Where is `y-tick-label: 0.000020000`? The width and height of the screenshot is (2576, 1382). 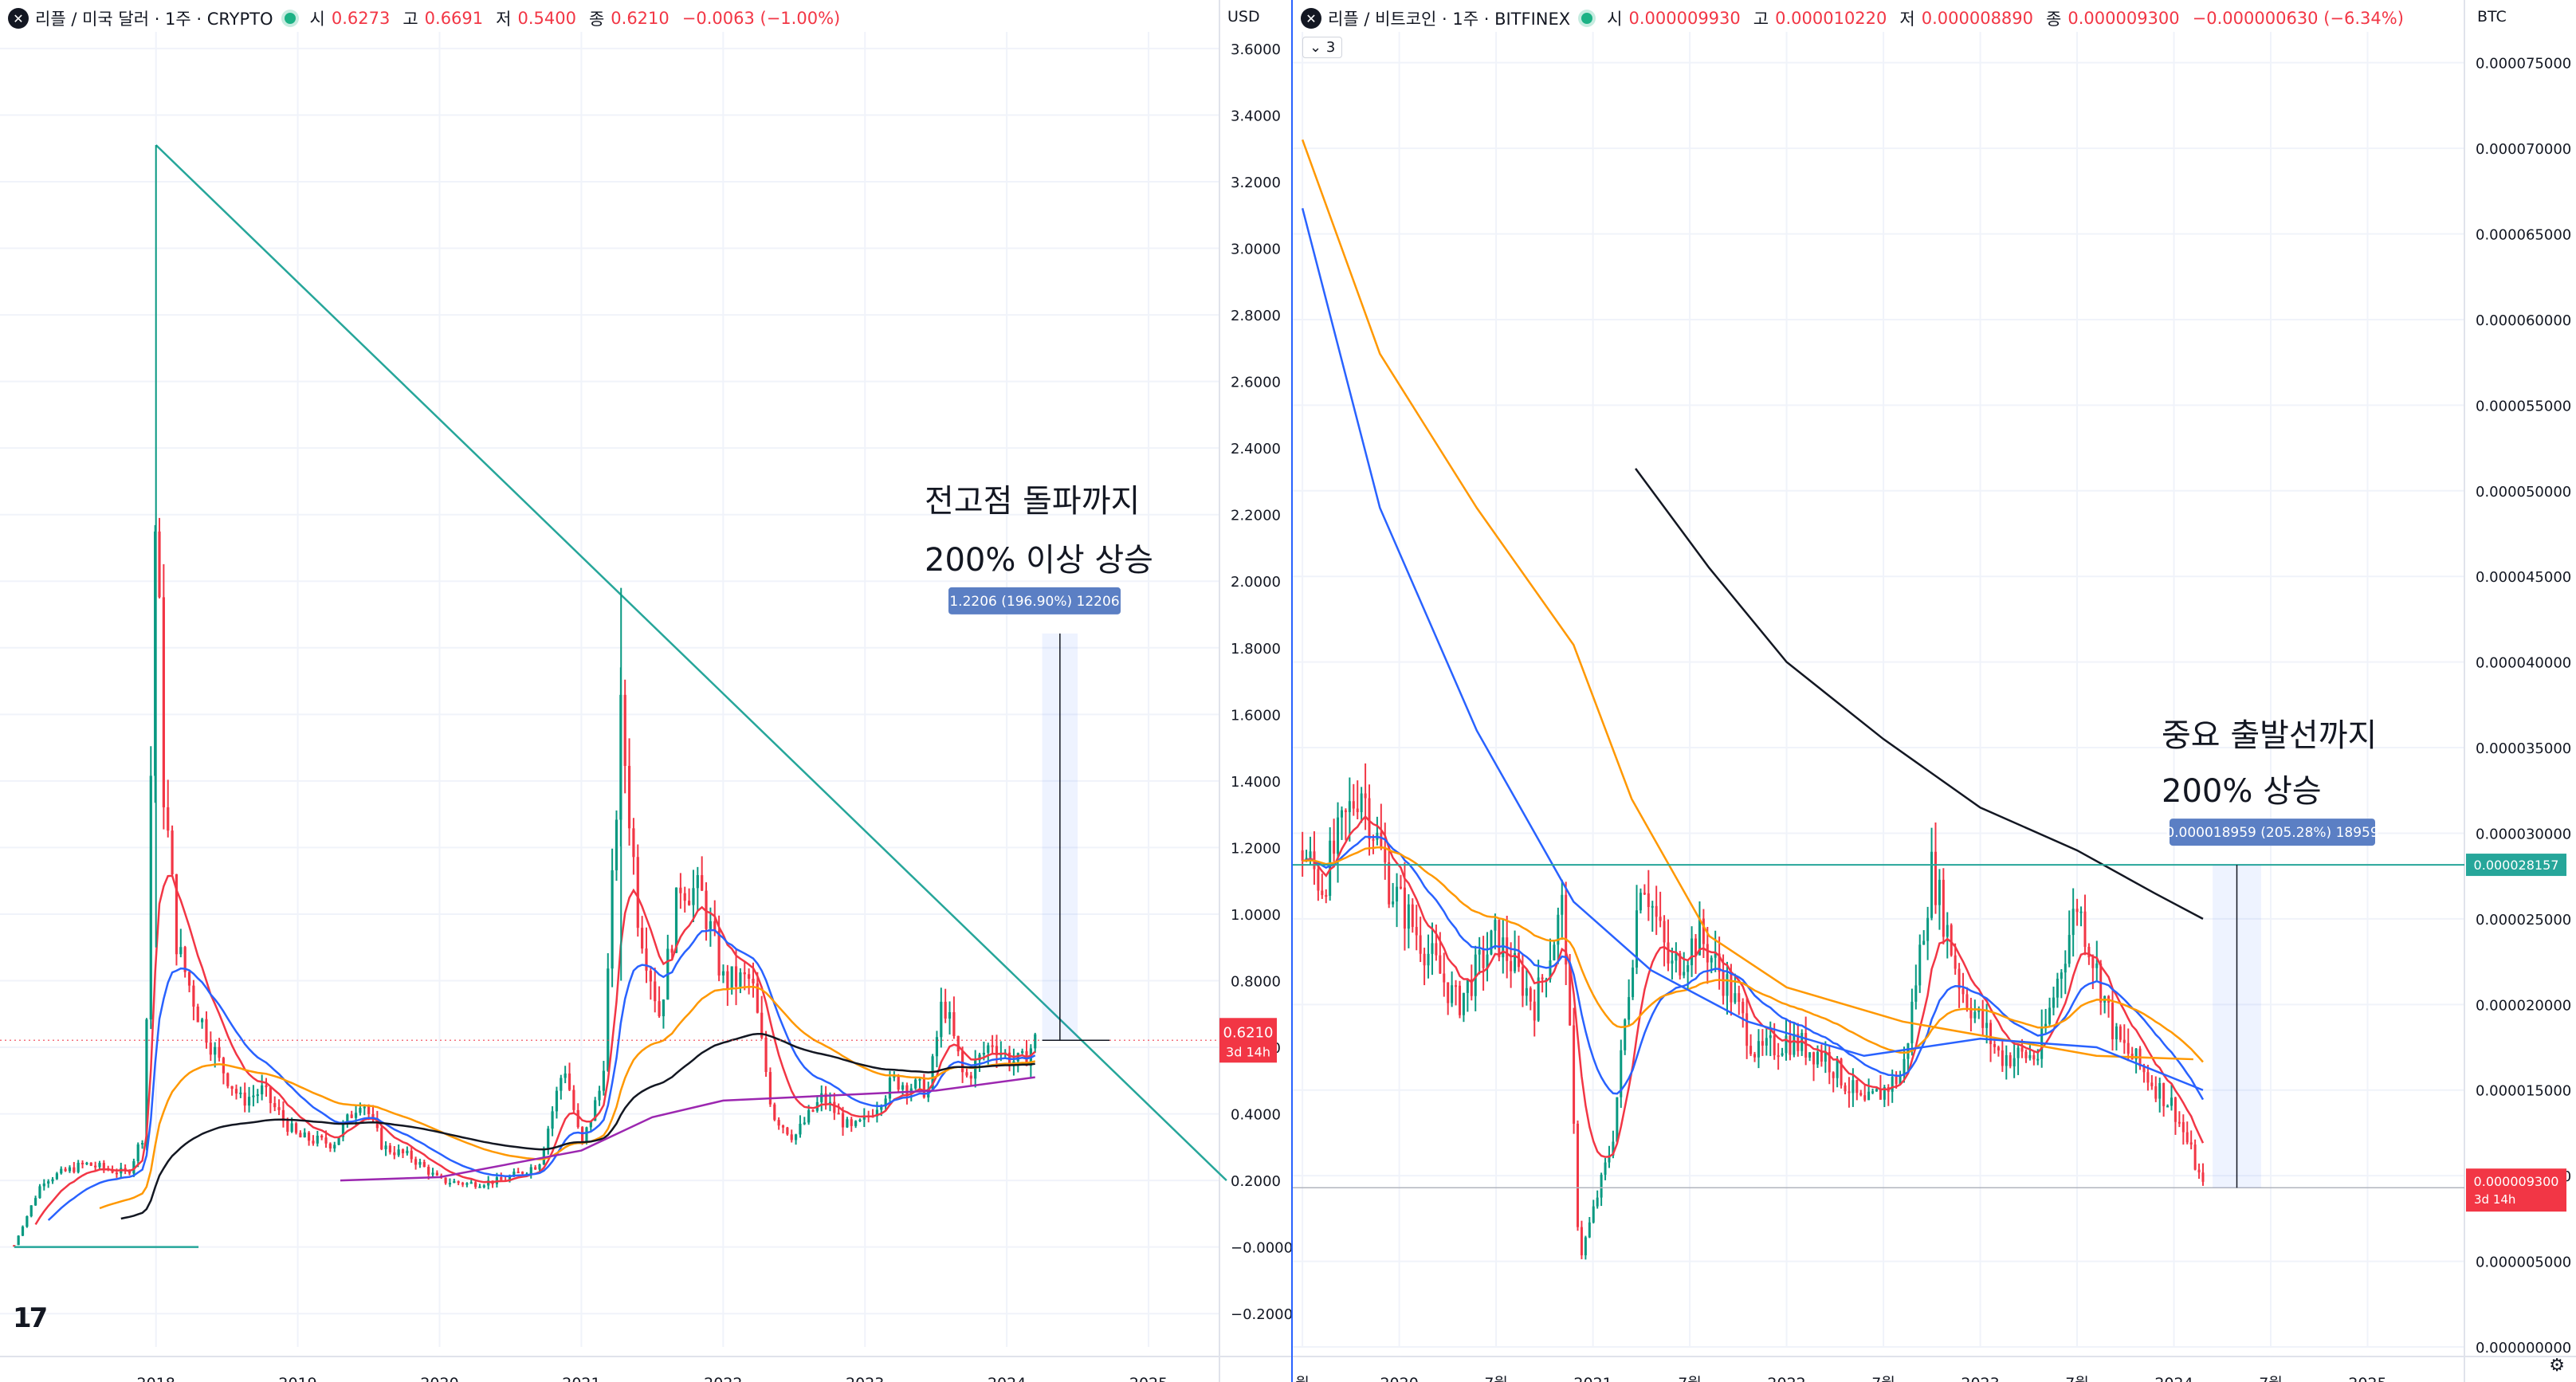 y-tick-label: 0.000020000 is located at coordinates (2523, 1006).